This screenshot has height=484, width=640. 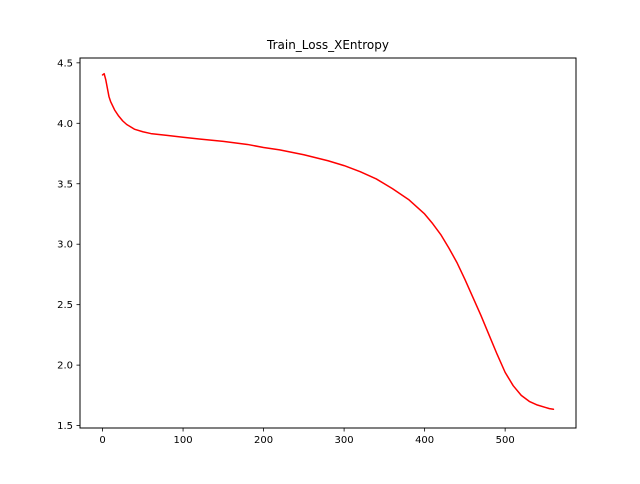 What do you see at coordinates (65, 184) in the screenshot?
I see `y-tick-label: 3.5` at bounding box center [65, 184].